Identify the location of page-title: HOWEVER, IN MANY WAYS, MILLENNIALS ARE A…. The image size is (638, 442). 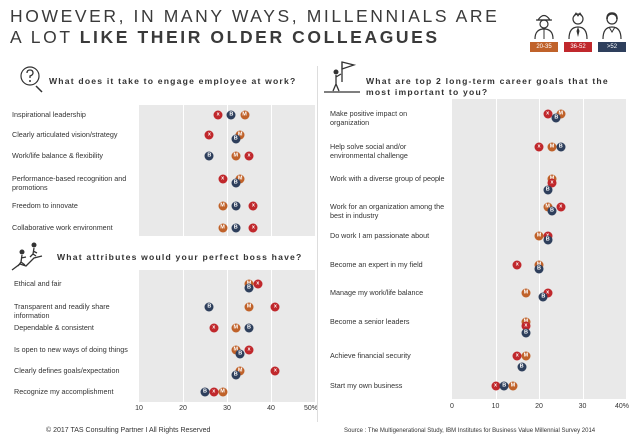
(254, 27).